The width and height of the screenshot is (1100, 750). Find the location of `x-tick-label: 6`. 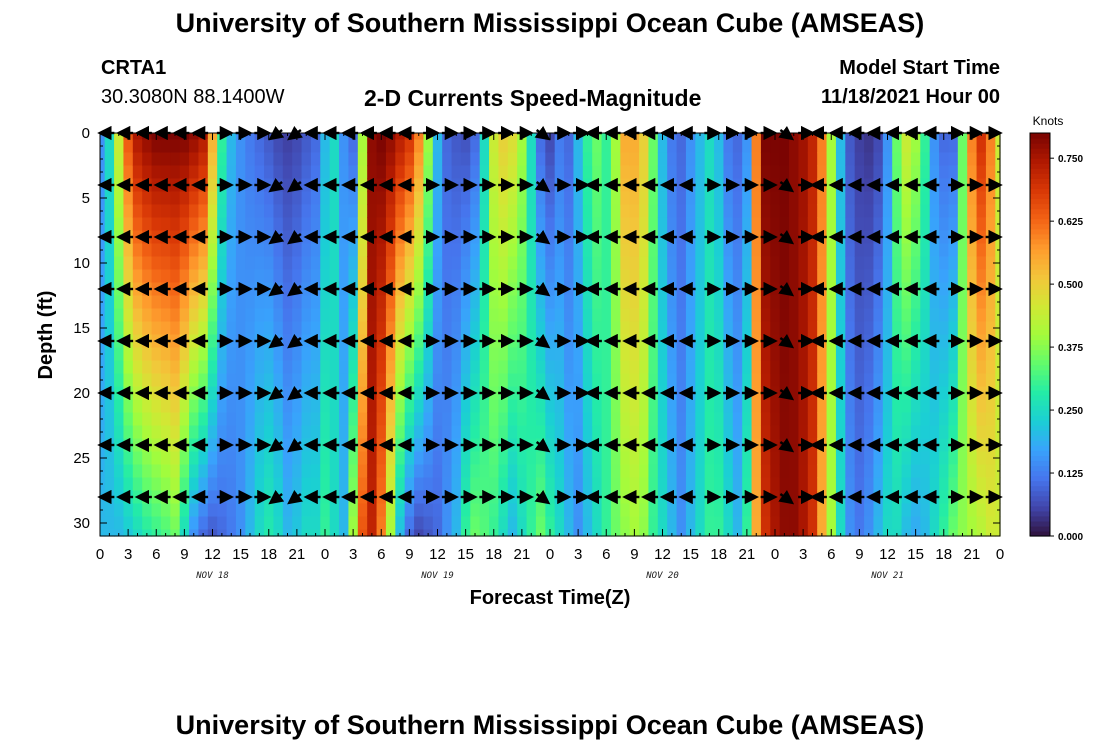

x-tick-label: 6 is located at coordinates (606, 554).